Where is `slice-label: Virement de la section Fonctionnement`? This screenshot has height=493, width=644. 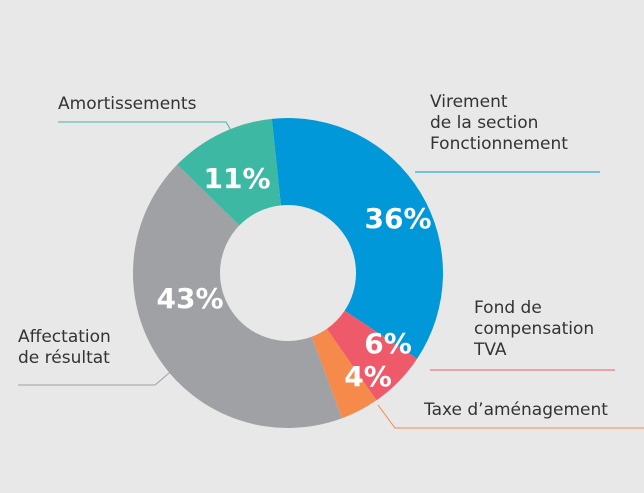
slice-label: Virement de la section Fonctionnement is located at coordinates (499, 123).